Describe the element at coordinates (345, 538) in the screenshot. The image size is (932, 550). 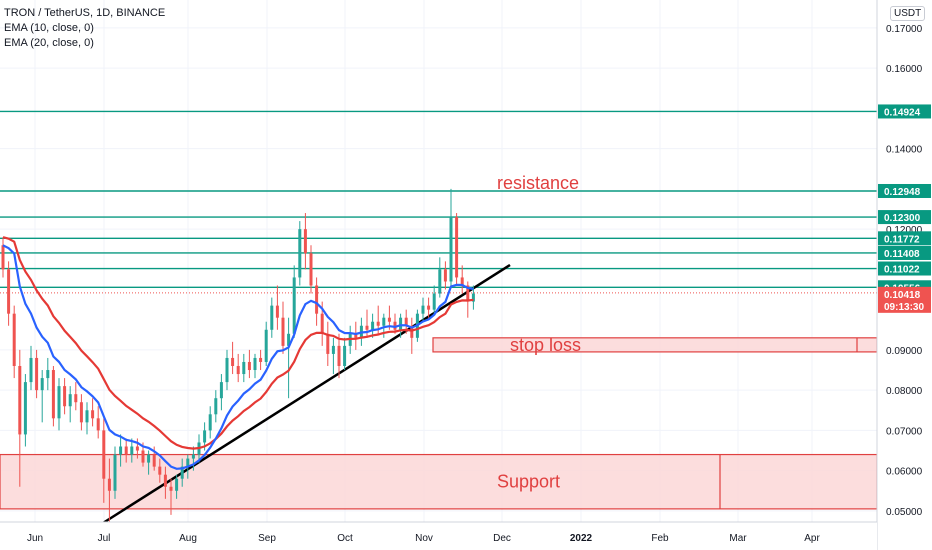
I see `time-tick-4: Oct` at that location.